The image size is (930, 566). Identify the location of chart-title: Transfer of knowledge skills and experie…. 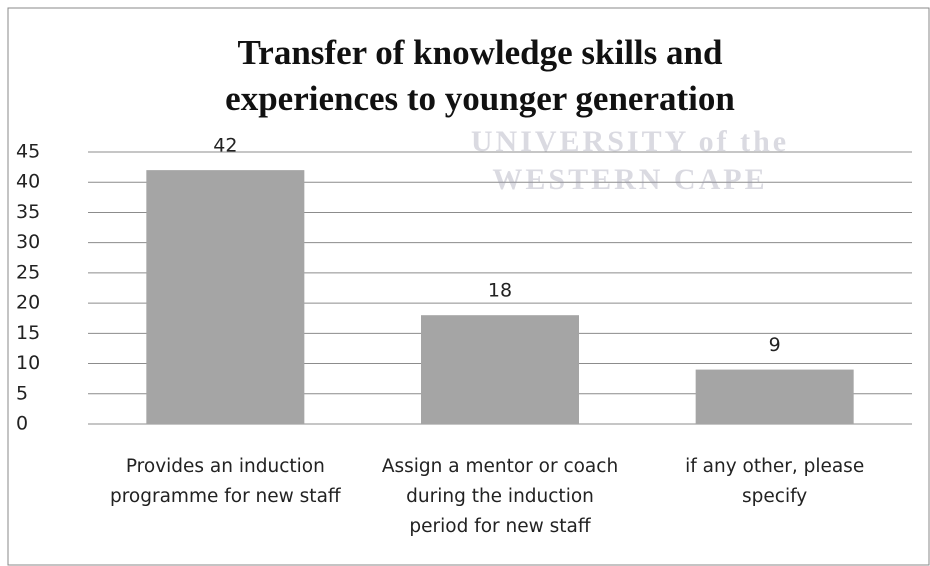
(480, 75).